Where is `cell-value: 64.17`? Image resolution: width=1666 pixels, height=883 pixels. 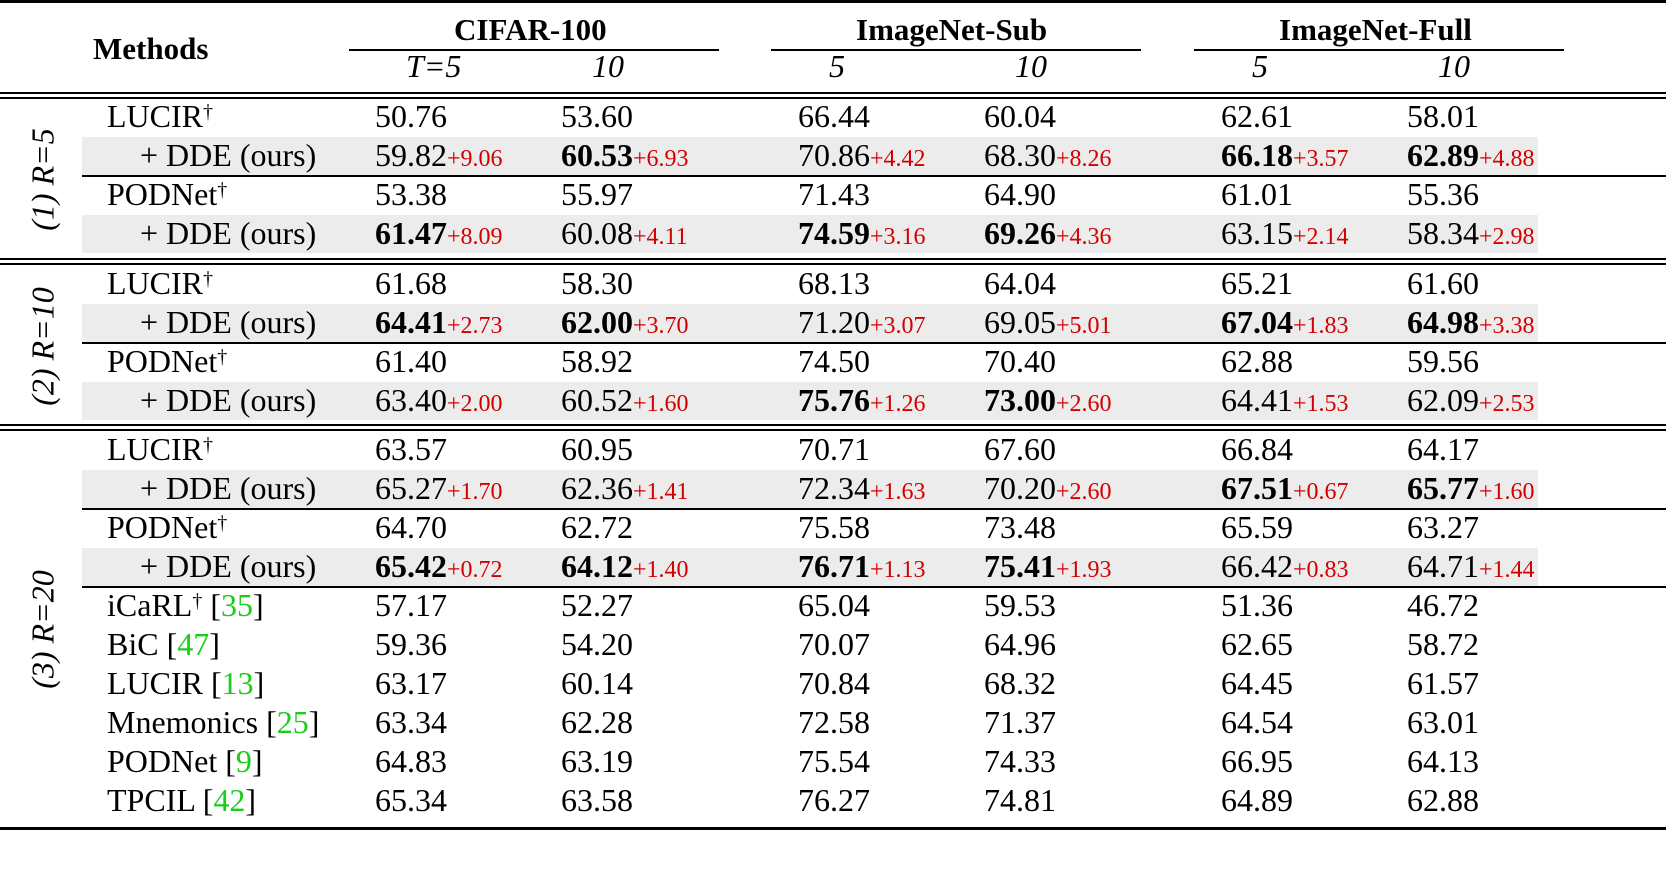 cell-value: 64.17 is located at coordinates (1443, 449).